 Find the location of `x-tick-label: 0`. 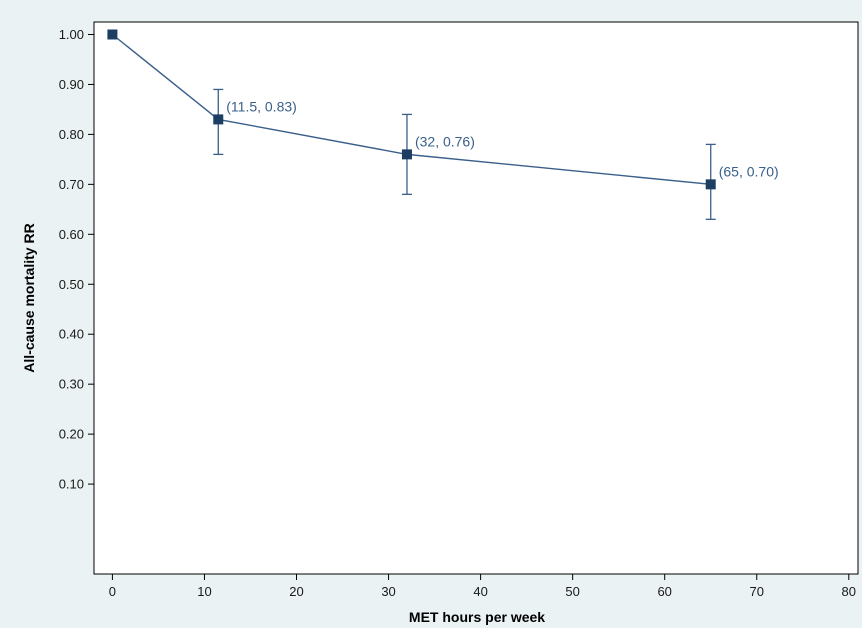

x-tick-label: 0 is located at coordinates (112, 591).